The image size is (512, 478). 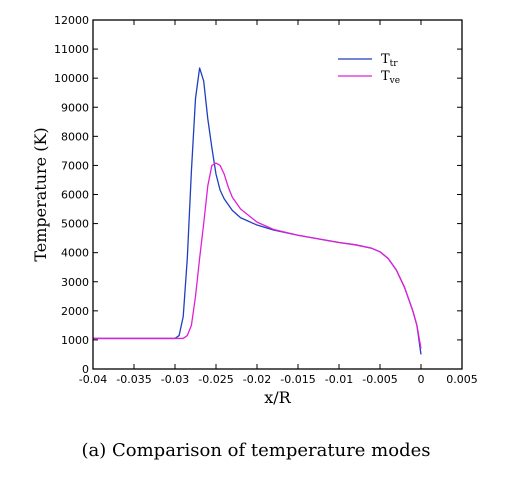 What do you see at coordinates (75, 224) in the screenshot?
I see `y-tick-label: 5000` at bounding box center [75, 224].